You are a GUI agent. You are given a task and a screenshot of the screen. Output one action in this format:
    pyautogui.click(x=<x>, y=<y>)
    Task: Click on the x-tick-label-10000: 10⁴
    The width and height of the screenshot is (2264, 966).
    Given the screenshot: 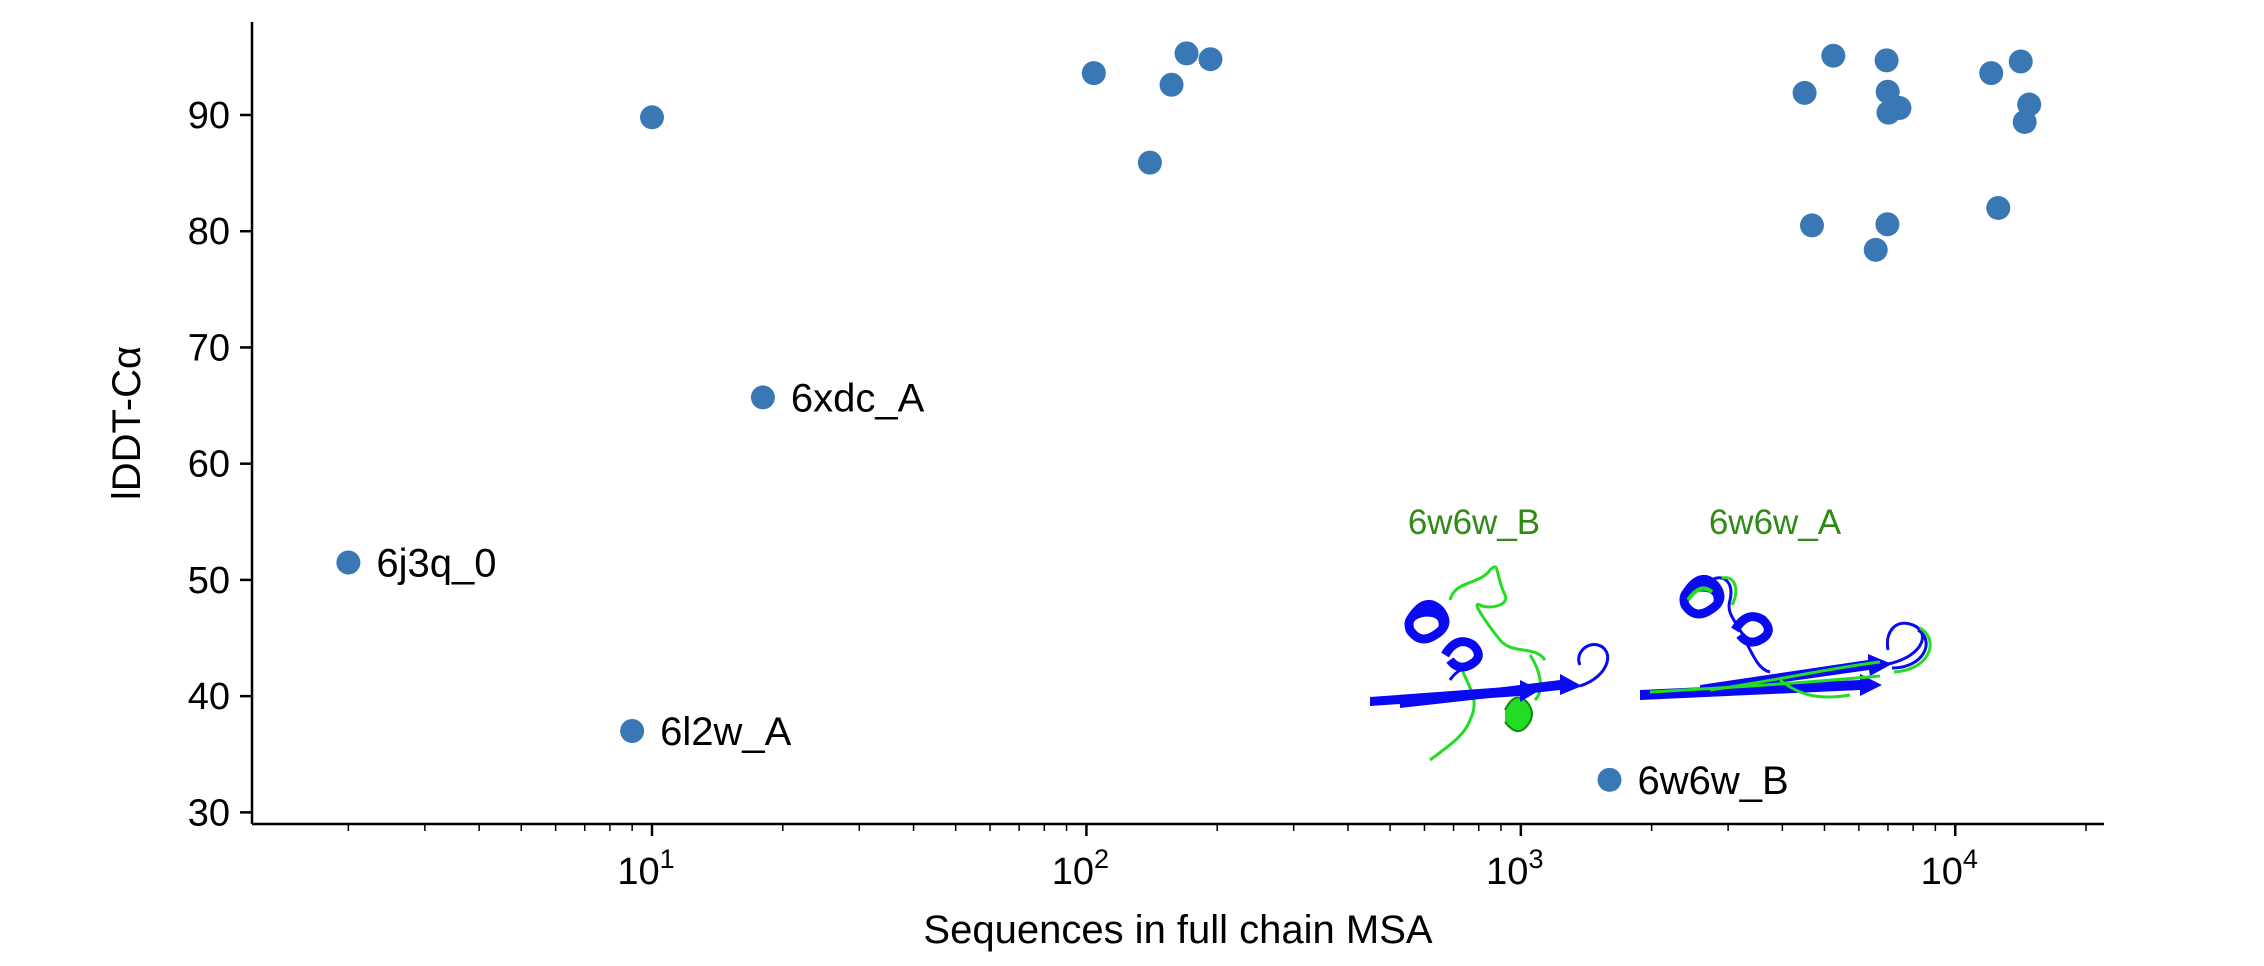 What is the action you would take?
    pyautogui.click(x=1949, y=868)
    